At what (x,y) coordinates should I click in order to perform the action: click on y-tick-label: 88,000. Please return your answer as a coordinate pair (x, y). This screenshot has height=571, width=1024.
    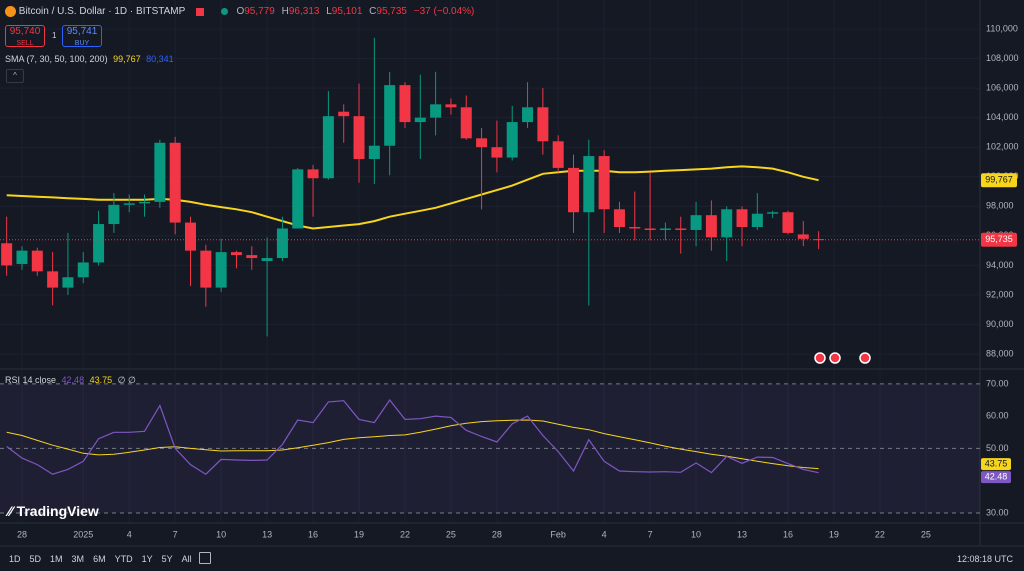
    Looking at the image, I should click on (1000, 353).